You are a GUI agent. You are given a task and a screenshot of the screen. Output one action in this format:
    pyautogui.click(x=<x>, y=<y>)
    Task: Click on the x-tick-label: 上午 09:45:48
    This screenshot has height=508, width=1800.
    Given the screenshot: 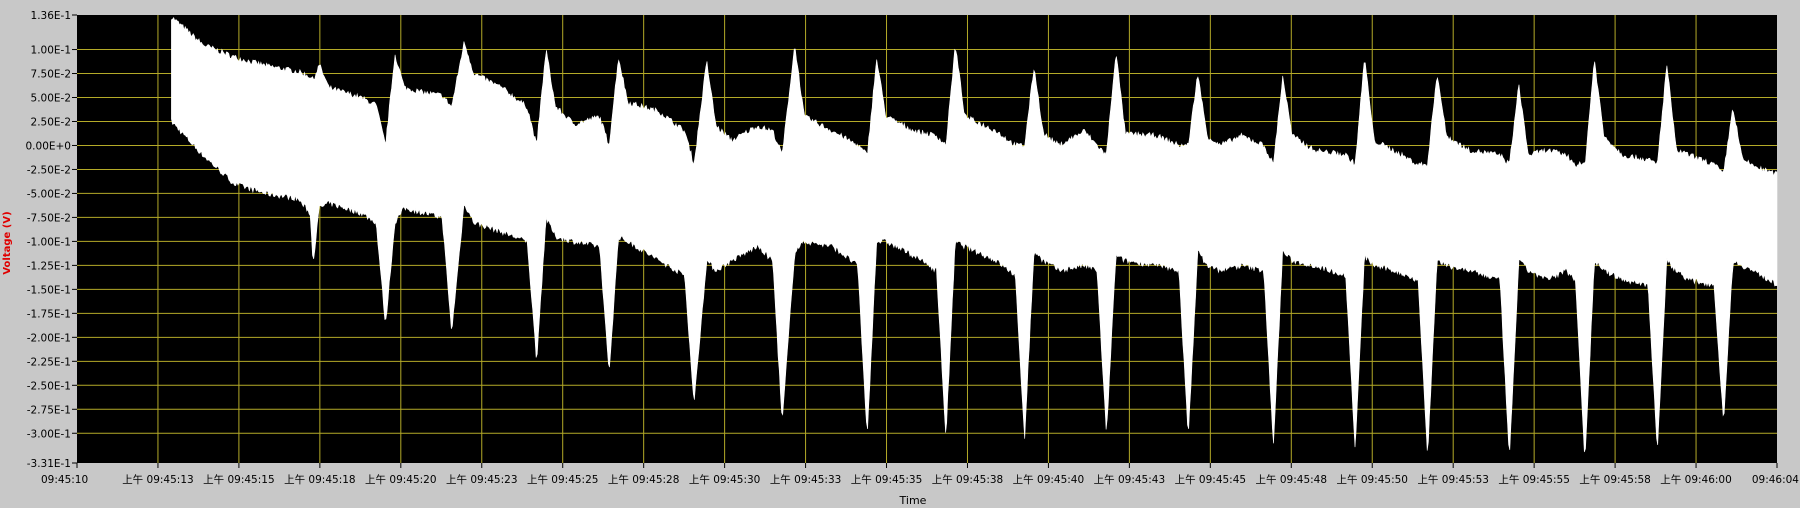 What is the action you would take?
    pyautogui.click(x=1292, y=479)
    